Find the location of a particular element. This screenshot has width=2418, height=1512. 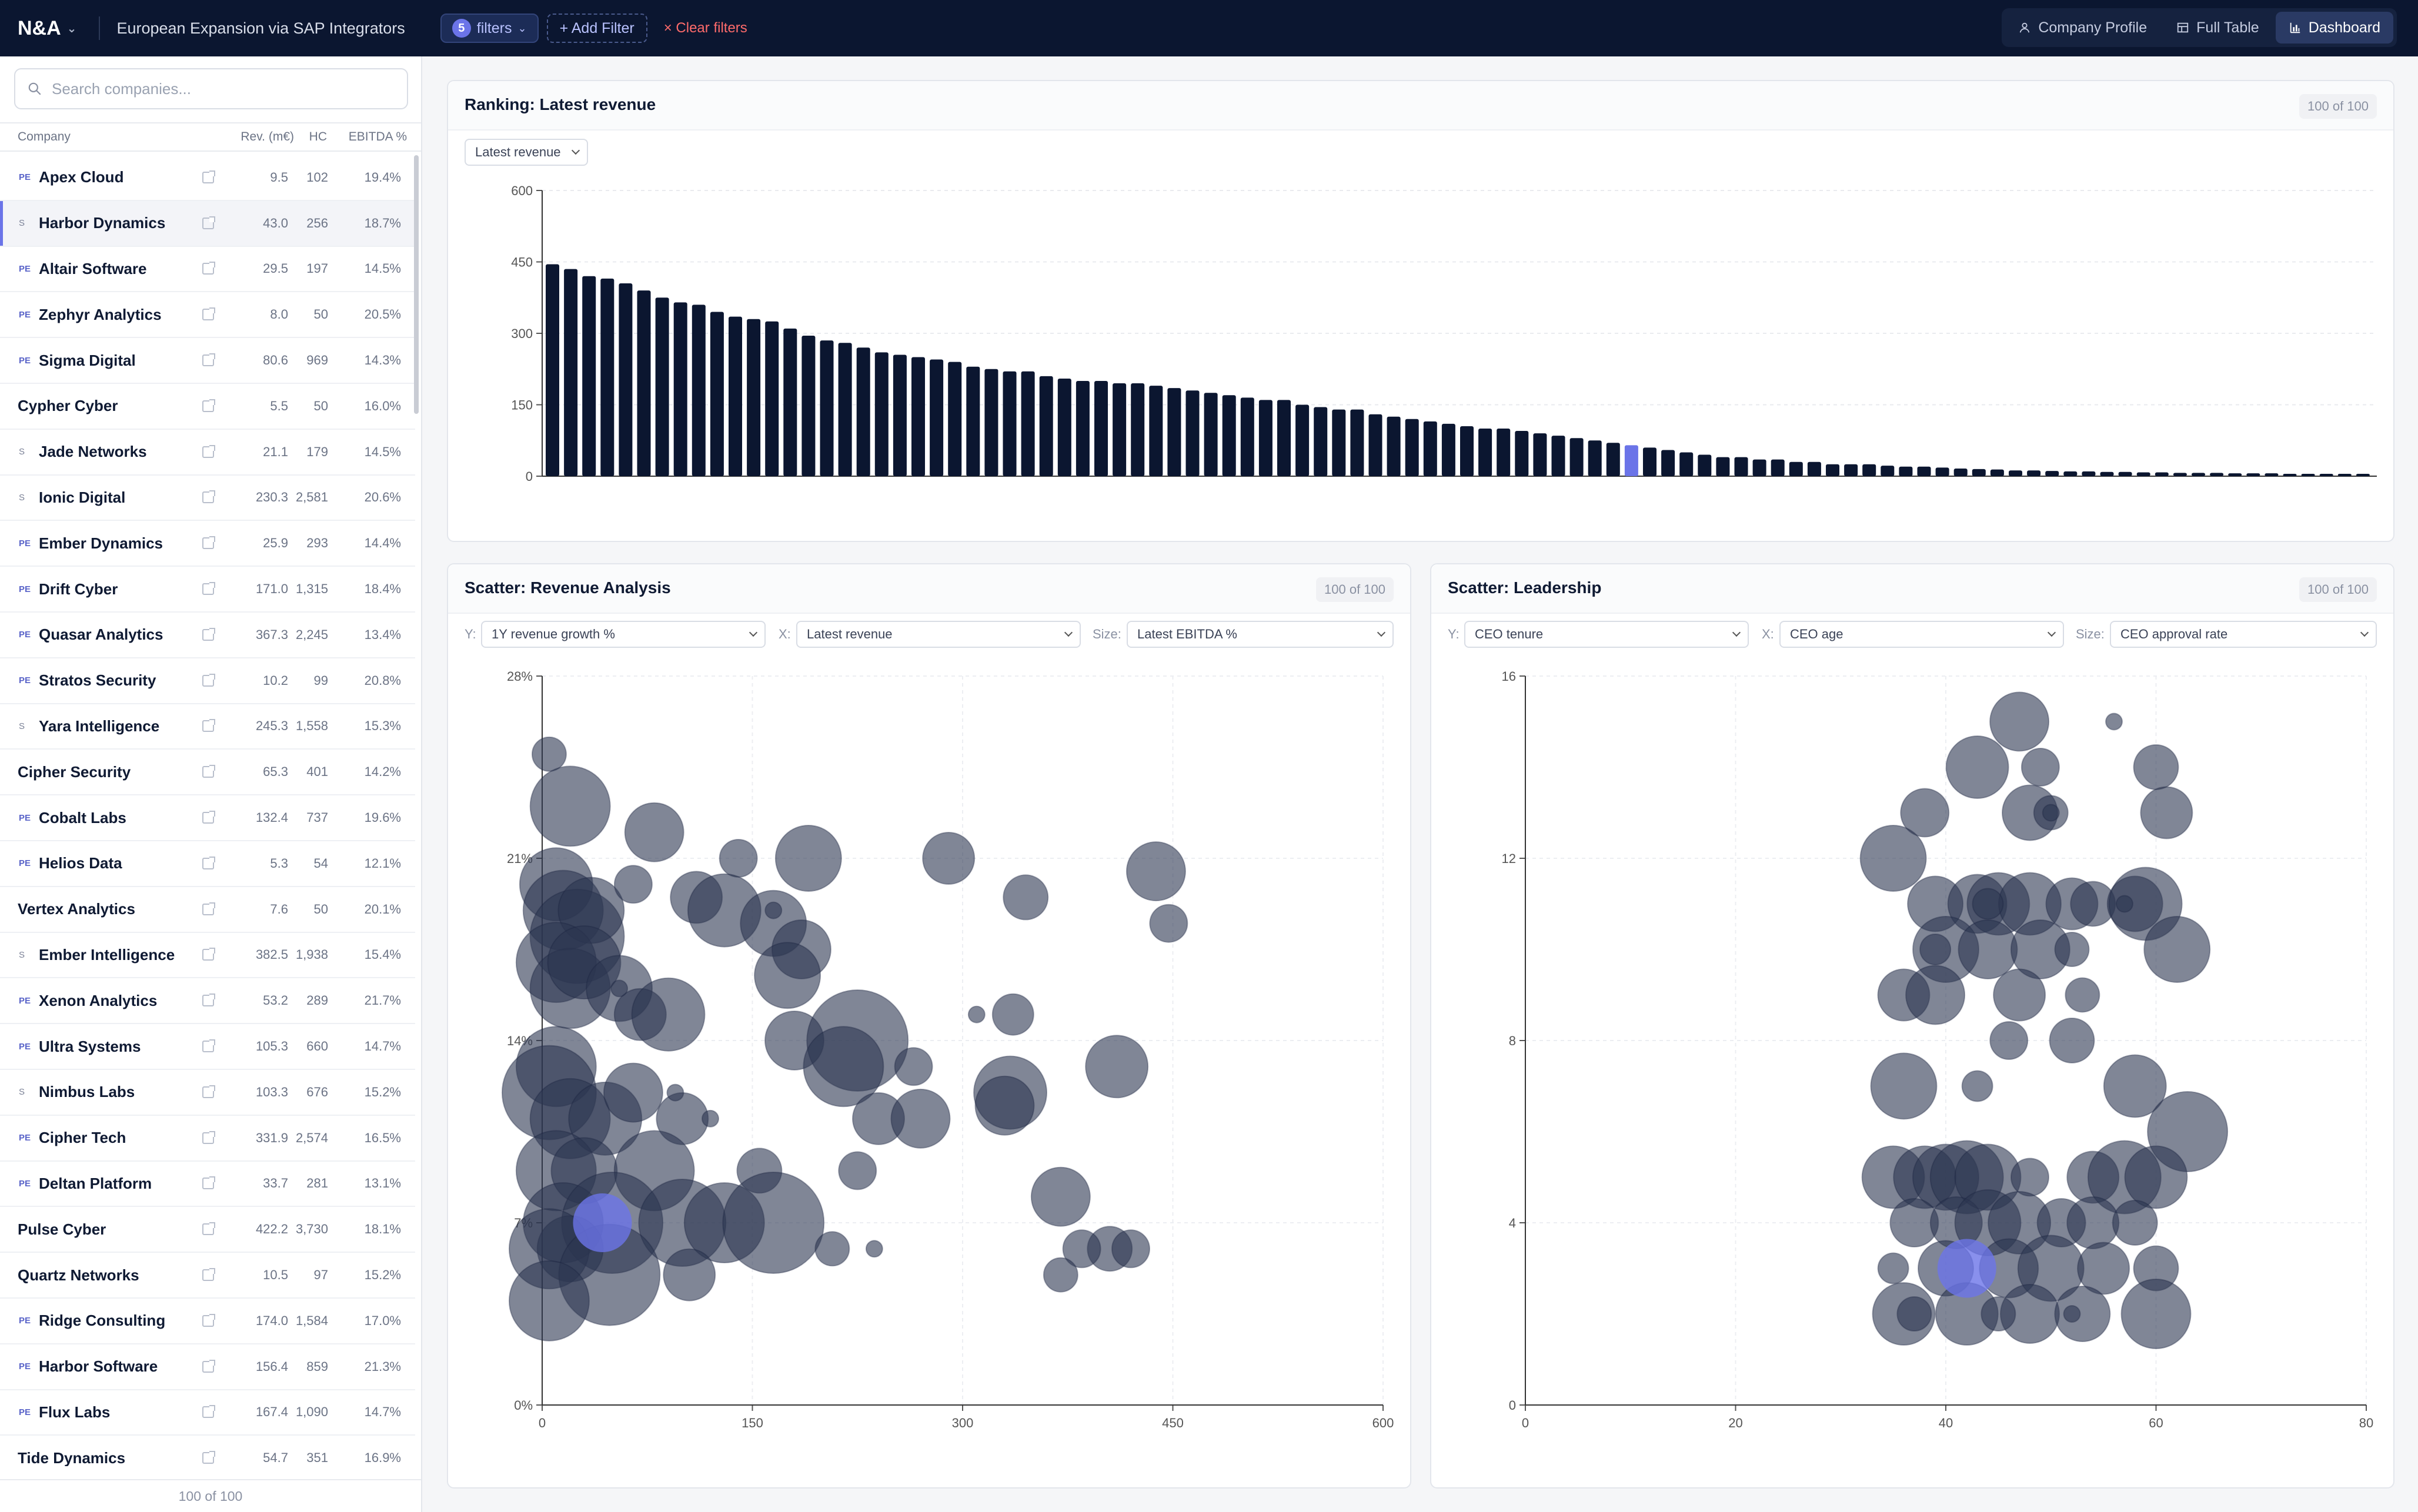

company-row: S Yara Intelligence 245.3 1,558 15.3% is located at coordinates (208, 727).